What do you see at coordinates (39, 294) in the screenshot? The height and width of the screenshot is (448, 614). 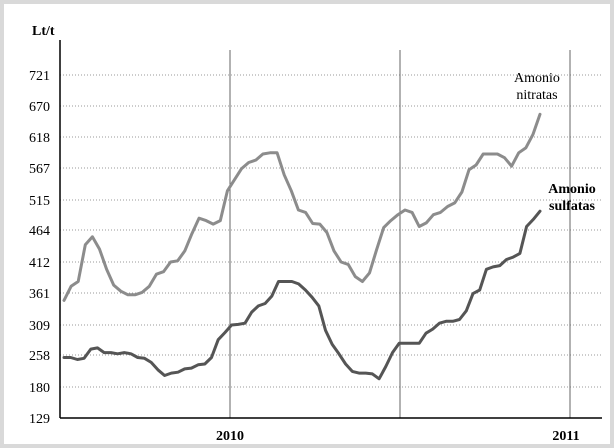 I see `y-tick-label: 361` at bounding box center [39, 294].